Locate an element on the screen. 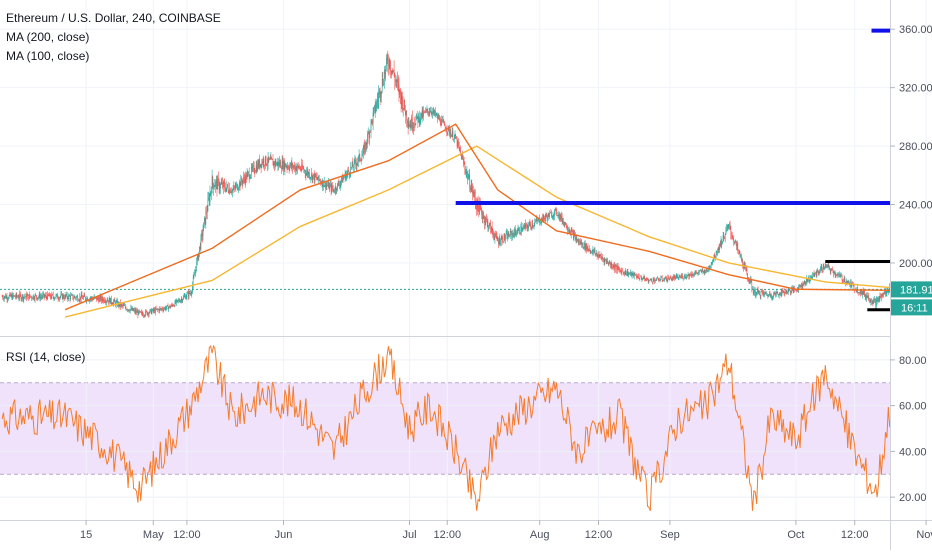 The image size is (932, 555). price-tick-label: 200.00 is located at coordinates (915, 264).